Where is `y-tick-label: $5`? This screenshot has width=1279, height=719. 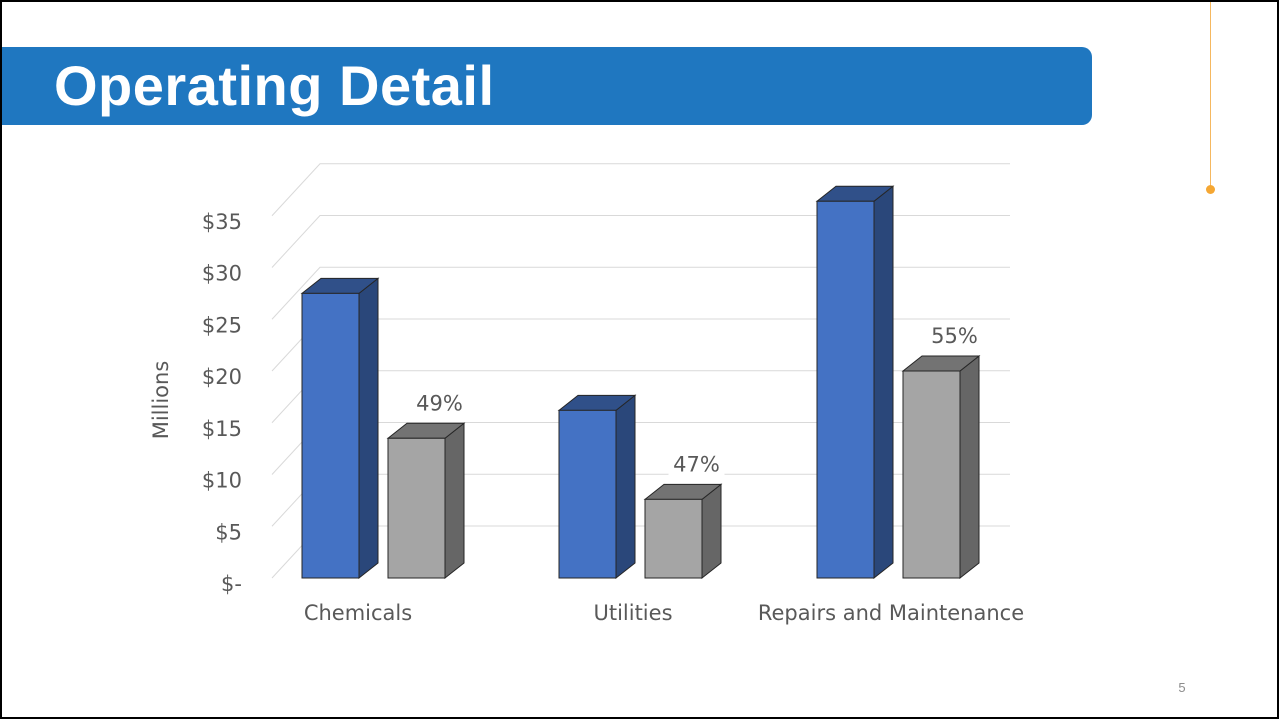
y-tick-label: $5 is located at coordinates (228, 532).